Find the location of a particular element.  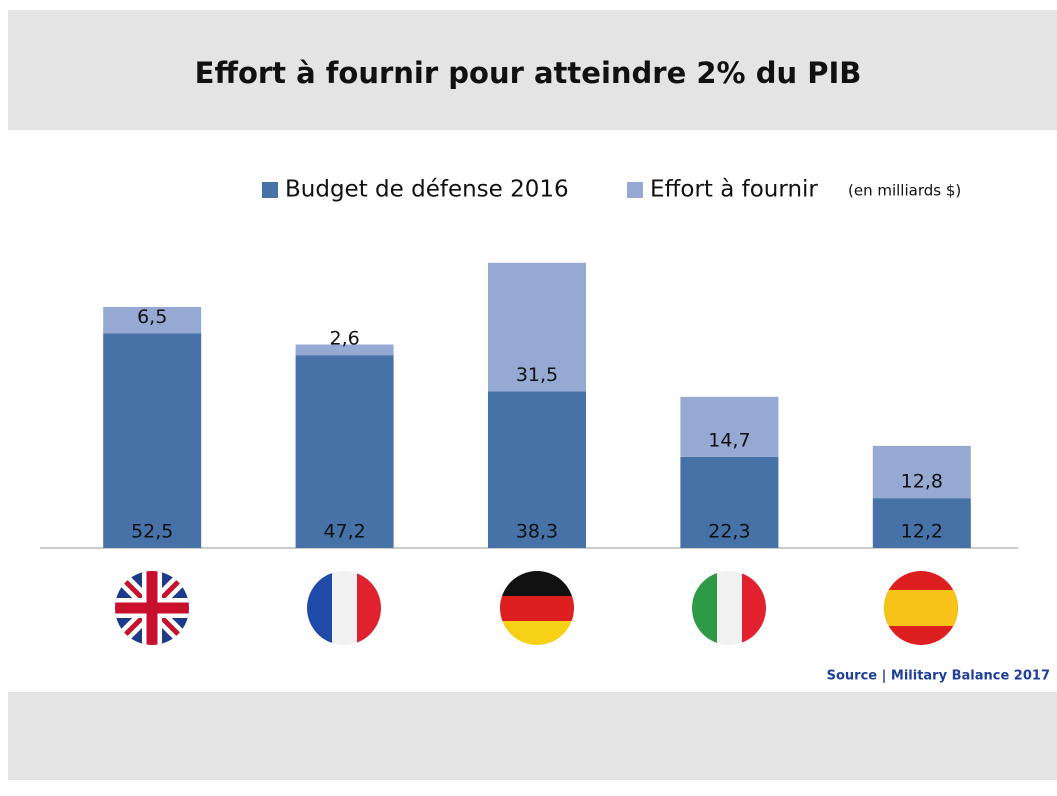

flag-uk is located at coordinates (152, 608).